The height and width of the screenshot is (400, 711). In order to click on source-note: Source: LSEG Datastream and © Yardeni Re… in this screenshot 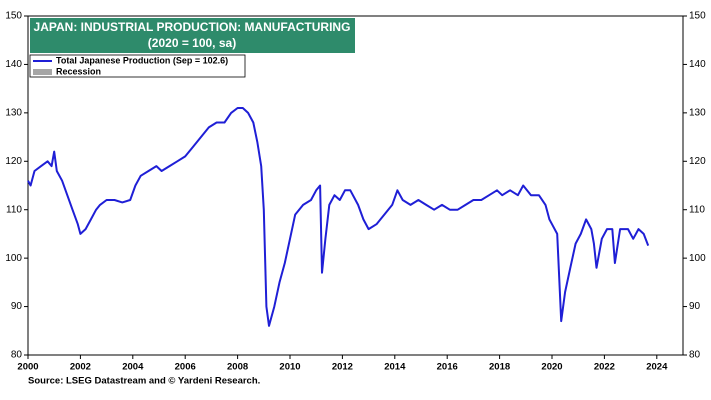, I will do `click(144, 381)`.